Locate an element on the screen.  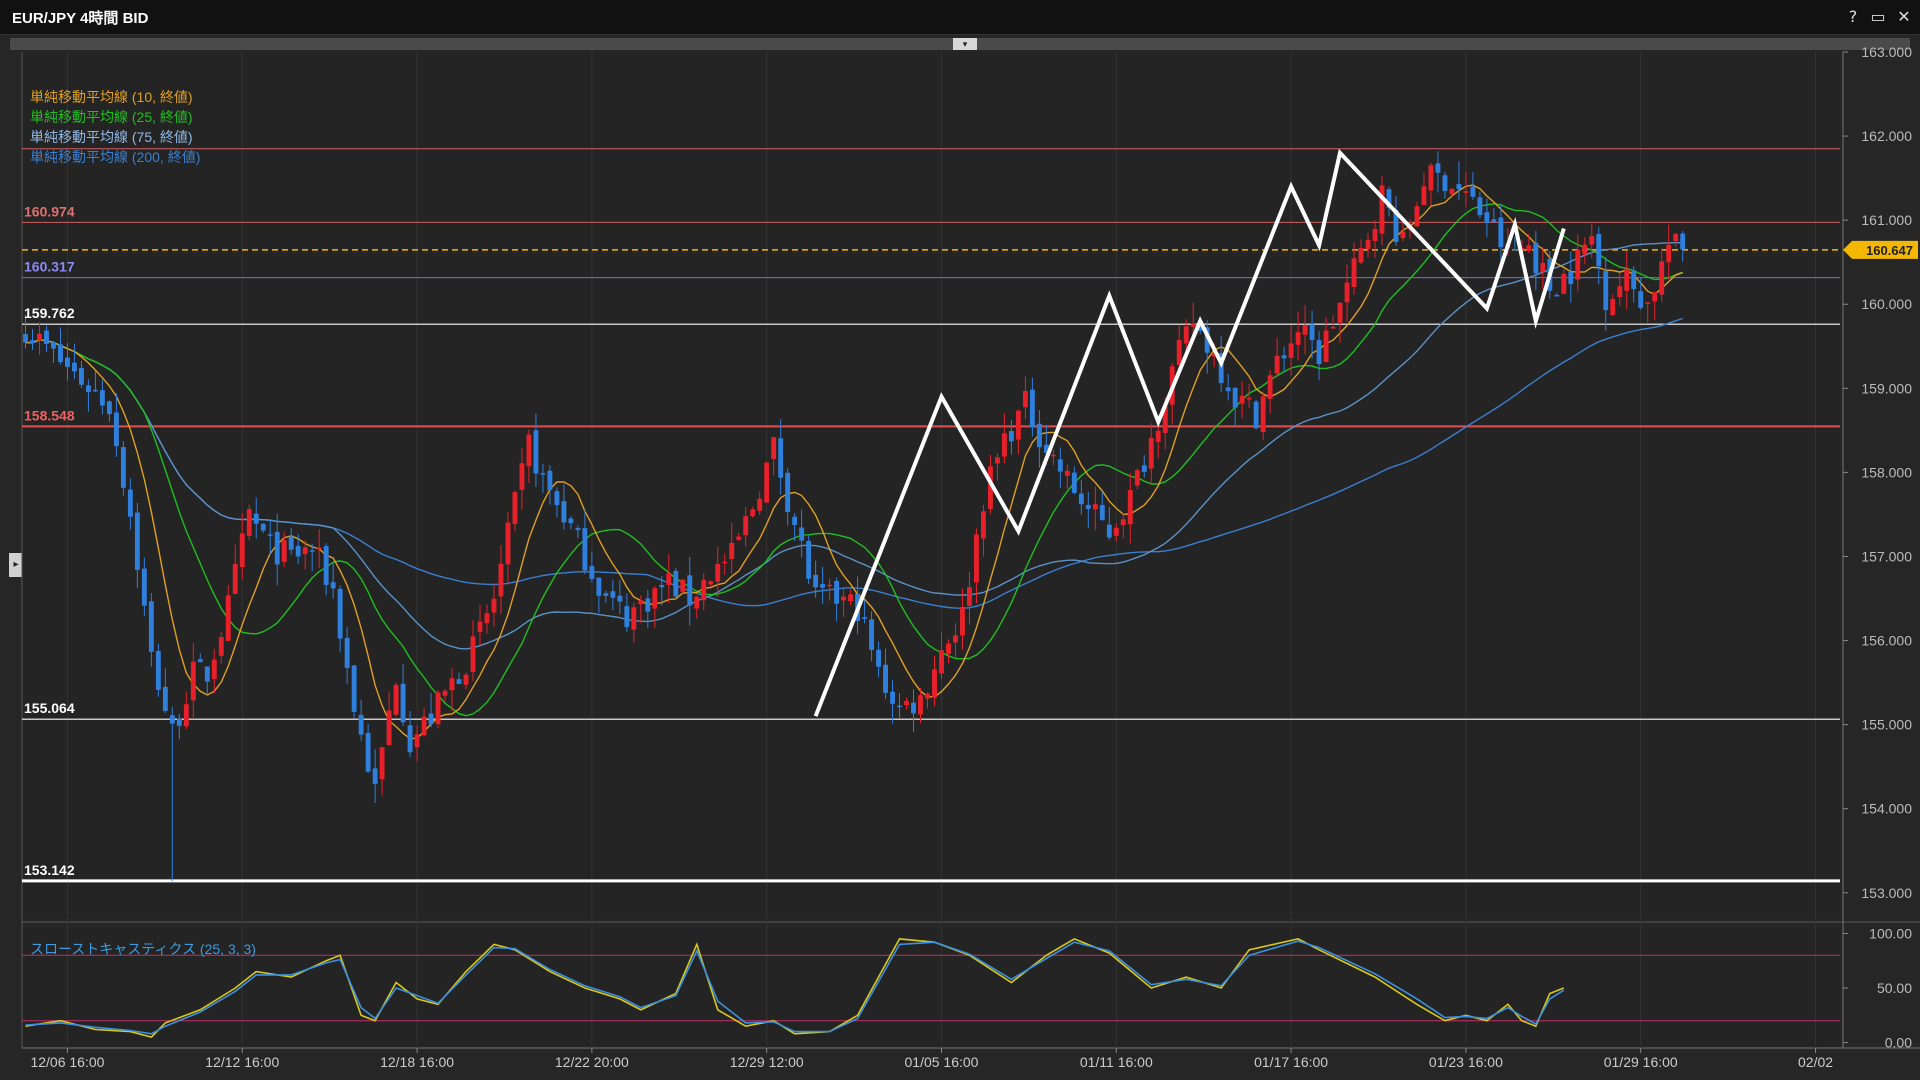
legend-entry: 単純移動平均線 (10, 終値) is located at coordinates (111, 97).